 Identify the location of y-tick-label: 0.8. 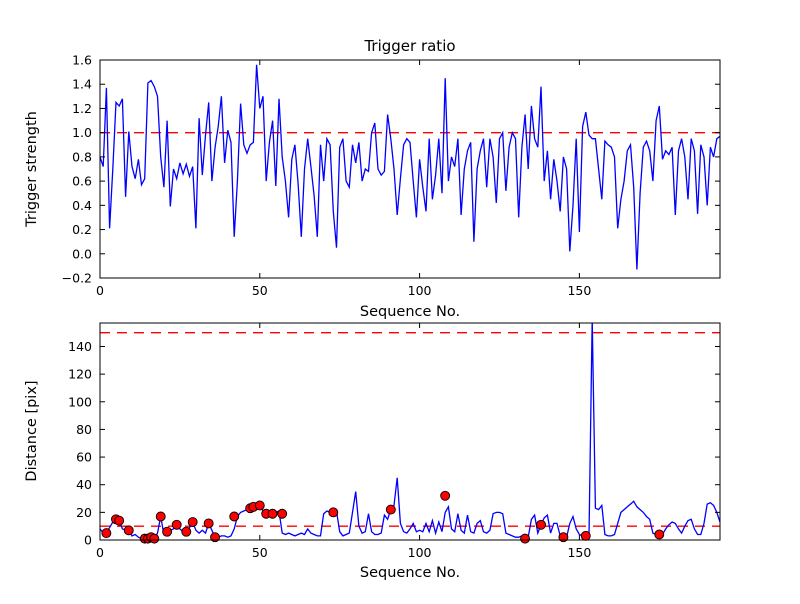
(82, 156).